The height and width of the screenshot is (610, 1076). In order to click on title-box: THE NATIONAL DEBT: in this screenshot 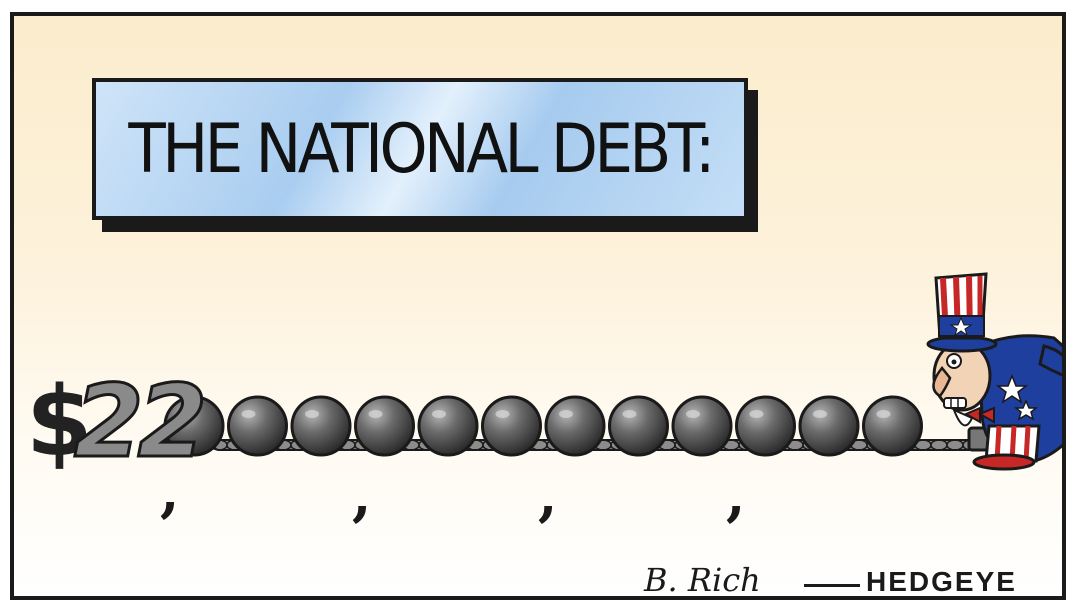, I will do `click(420, 149)`.